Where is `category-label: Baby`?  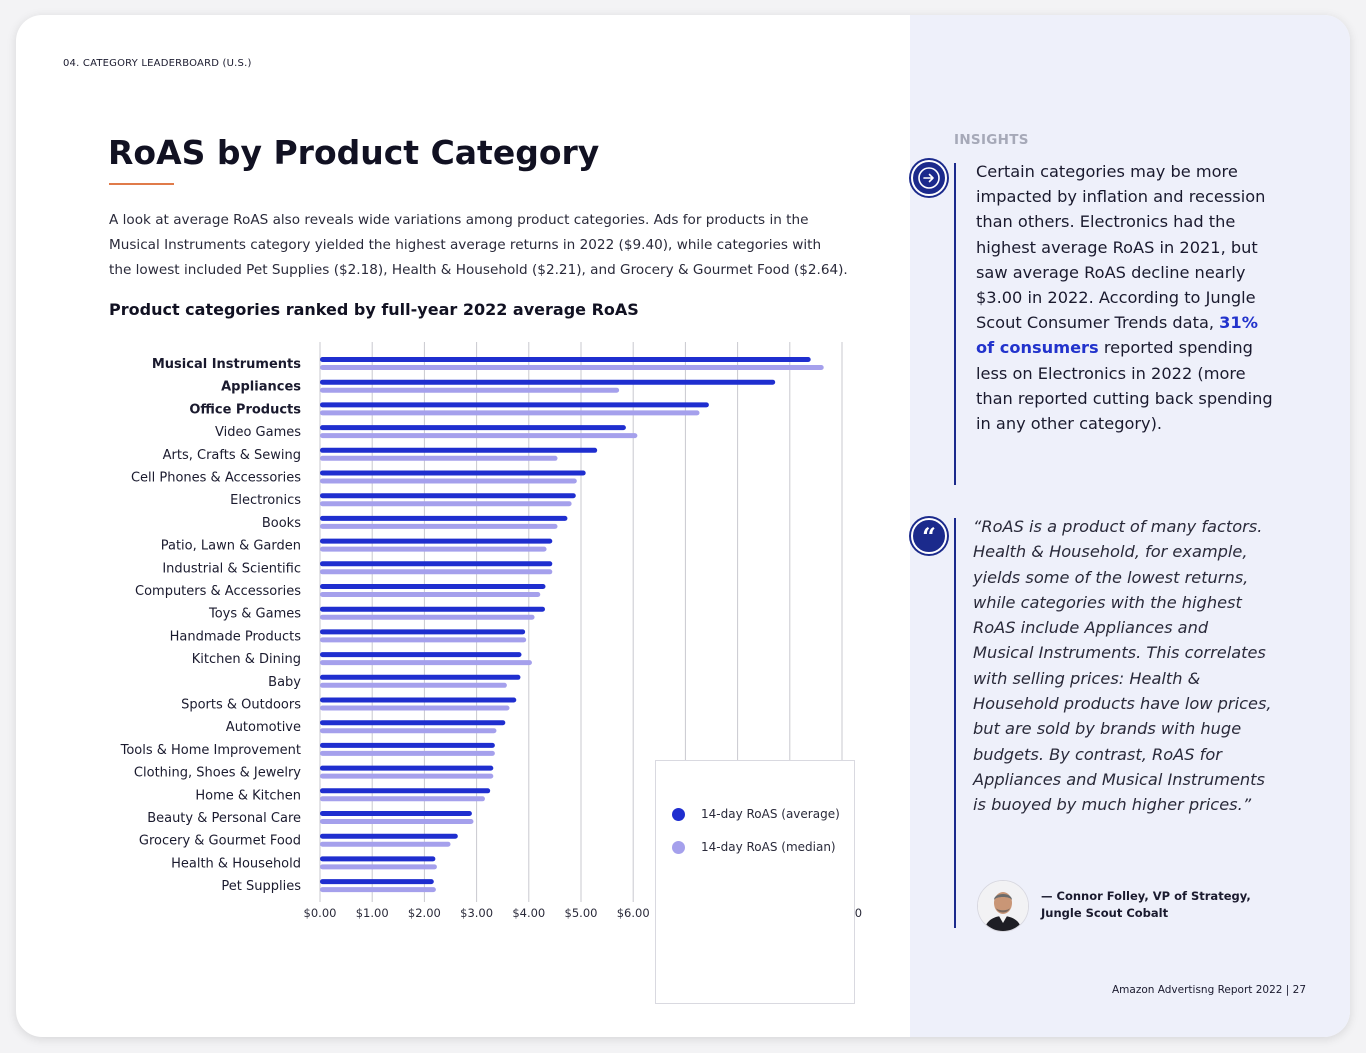 category-label: Baby is located at coordinates (284, 682).